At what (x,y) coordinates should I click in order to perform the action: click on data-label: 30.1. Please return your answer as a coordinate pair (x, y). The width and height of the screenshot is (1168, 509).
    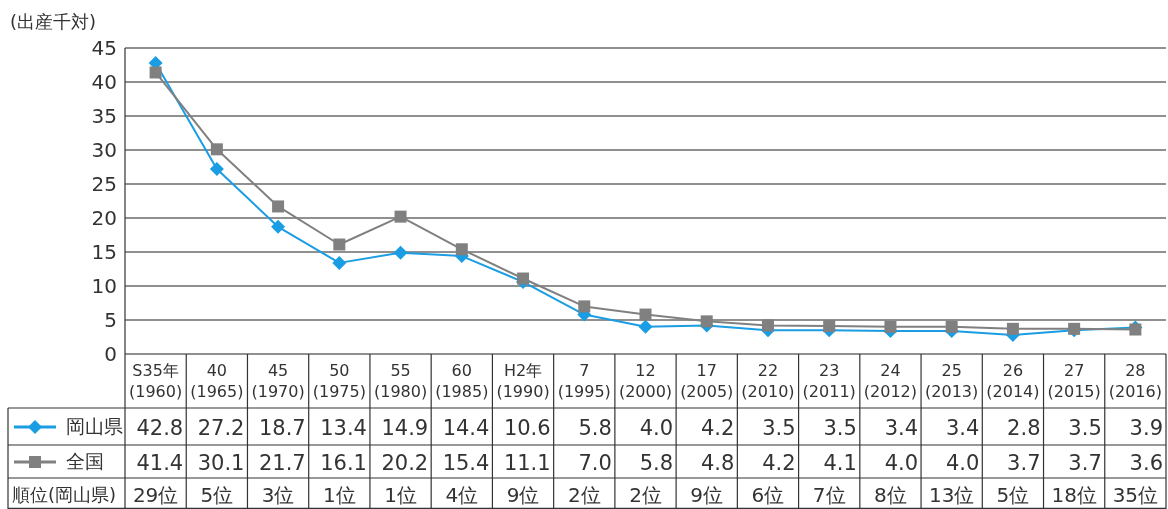
    Looking at the image, I should click on (221, 462).